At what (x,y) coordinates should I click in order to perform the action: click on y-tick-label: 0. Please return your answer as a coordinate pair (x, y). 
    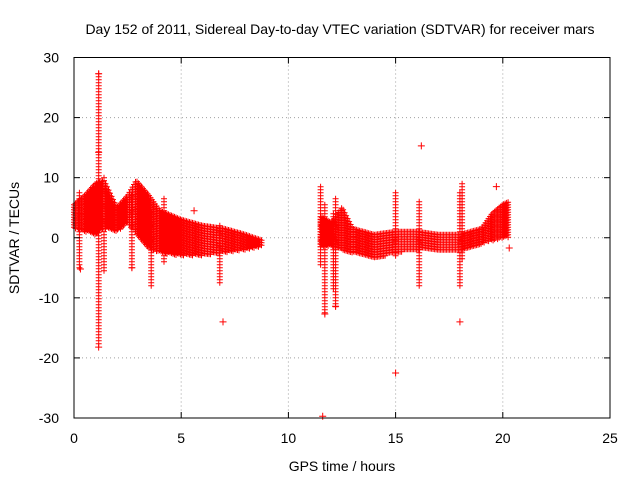
    Looking at the image, I should click on (55, 238).